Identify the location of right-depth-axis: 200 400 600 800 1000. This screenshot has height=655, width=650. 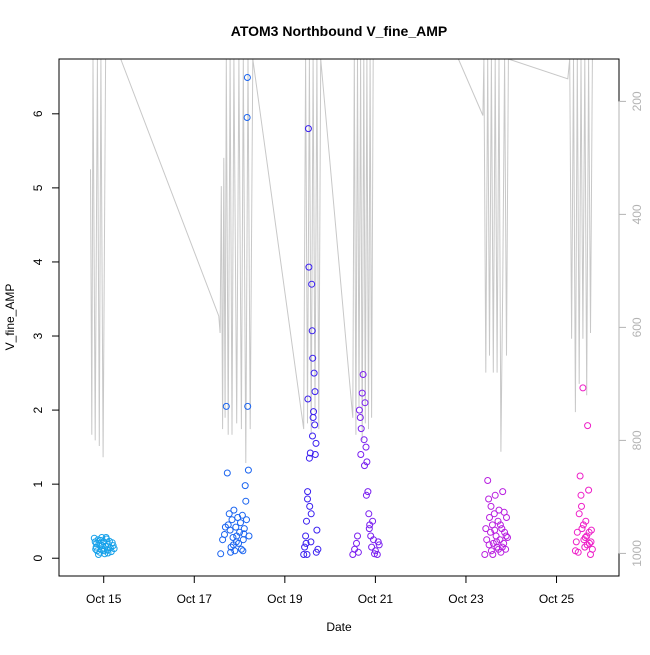
(631, 329).